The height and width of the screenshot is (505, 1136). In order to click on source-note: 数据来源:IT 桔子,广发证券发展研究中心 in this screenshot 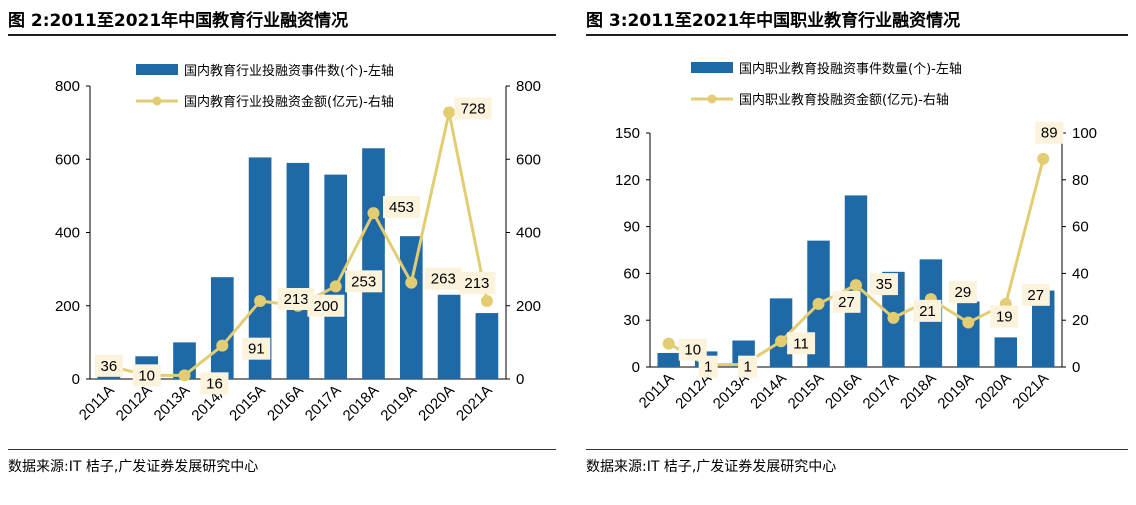, I will do `click(133, 467)`.